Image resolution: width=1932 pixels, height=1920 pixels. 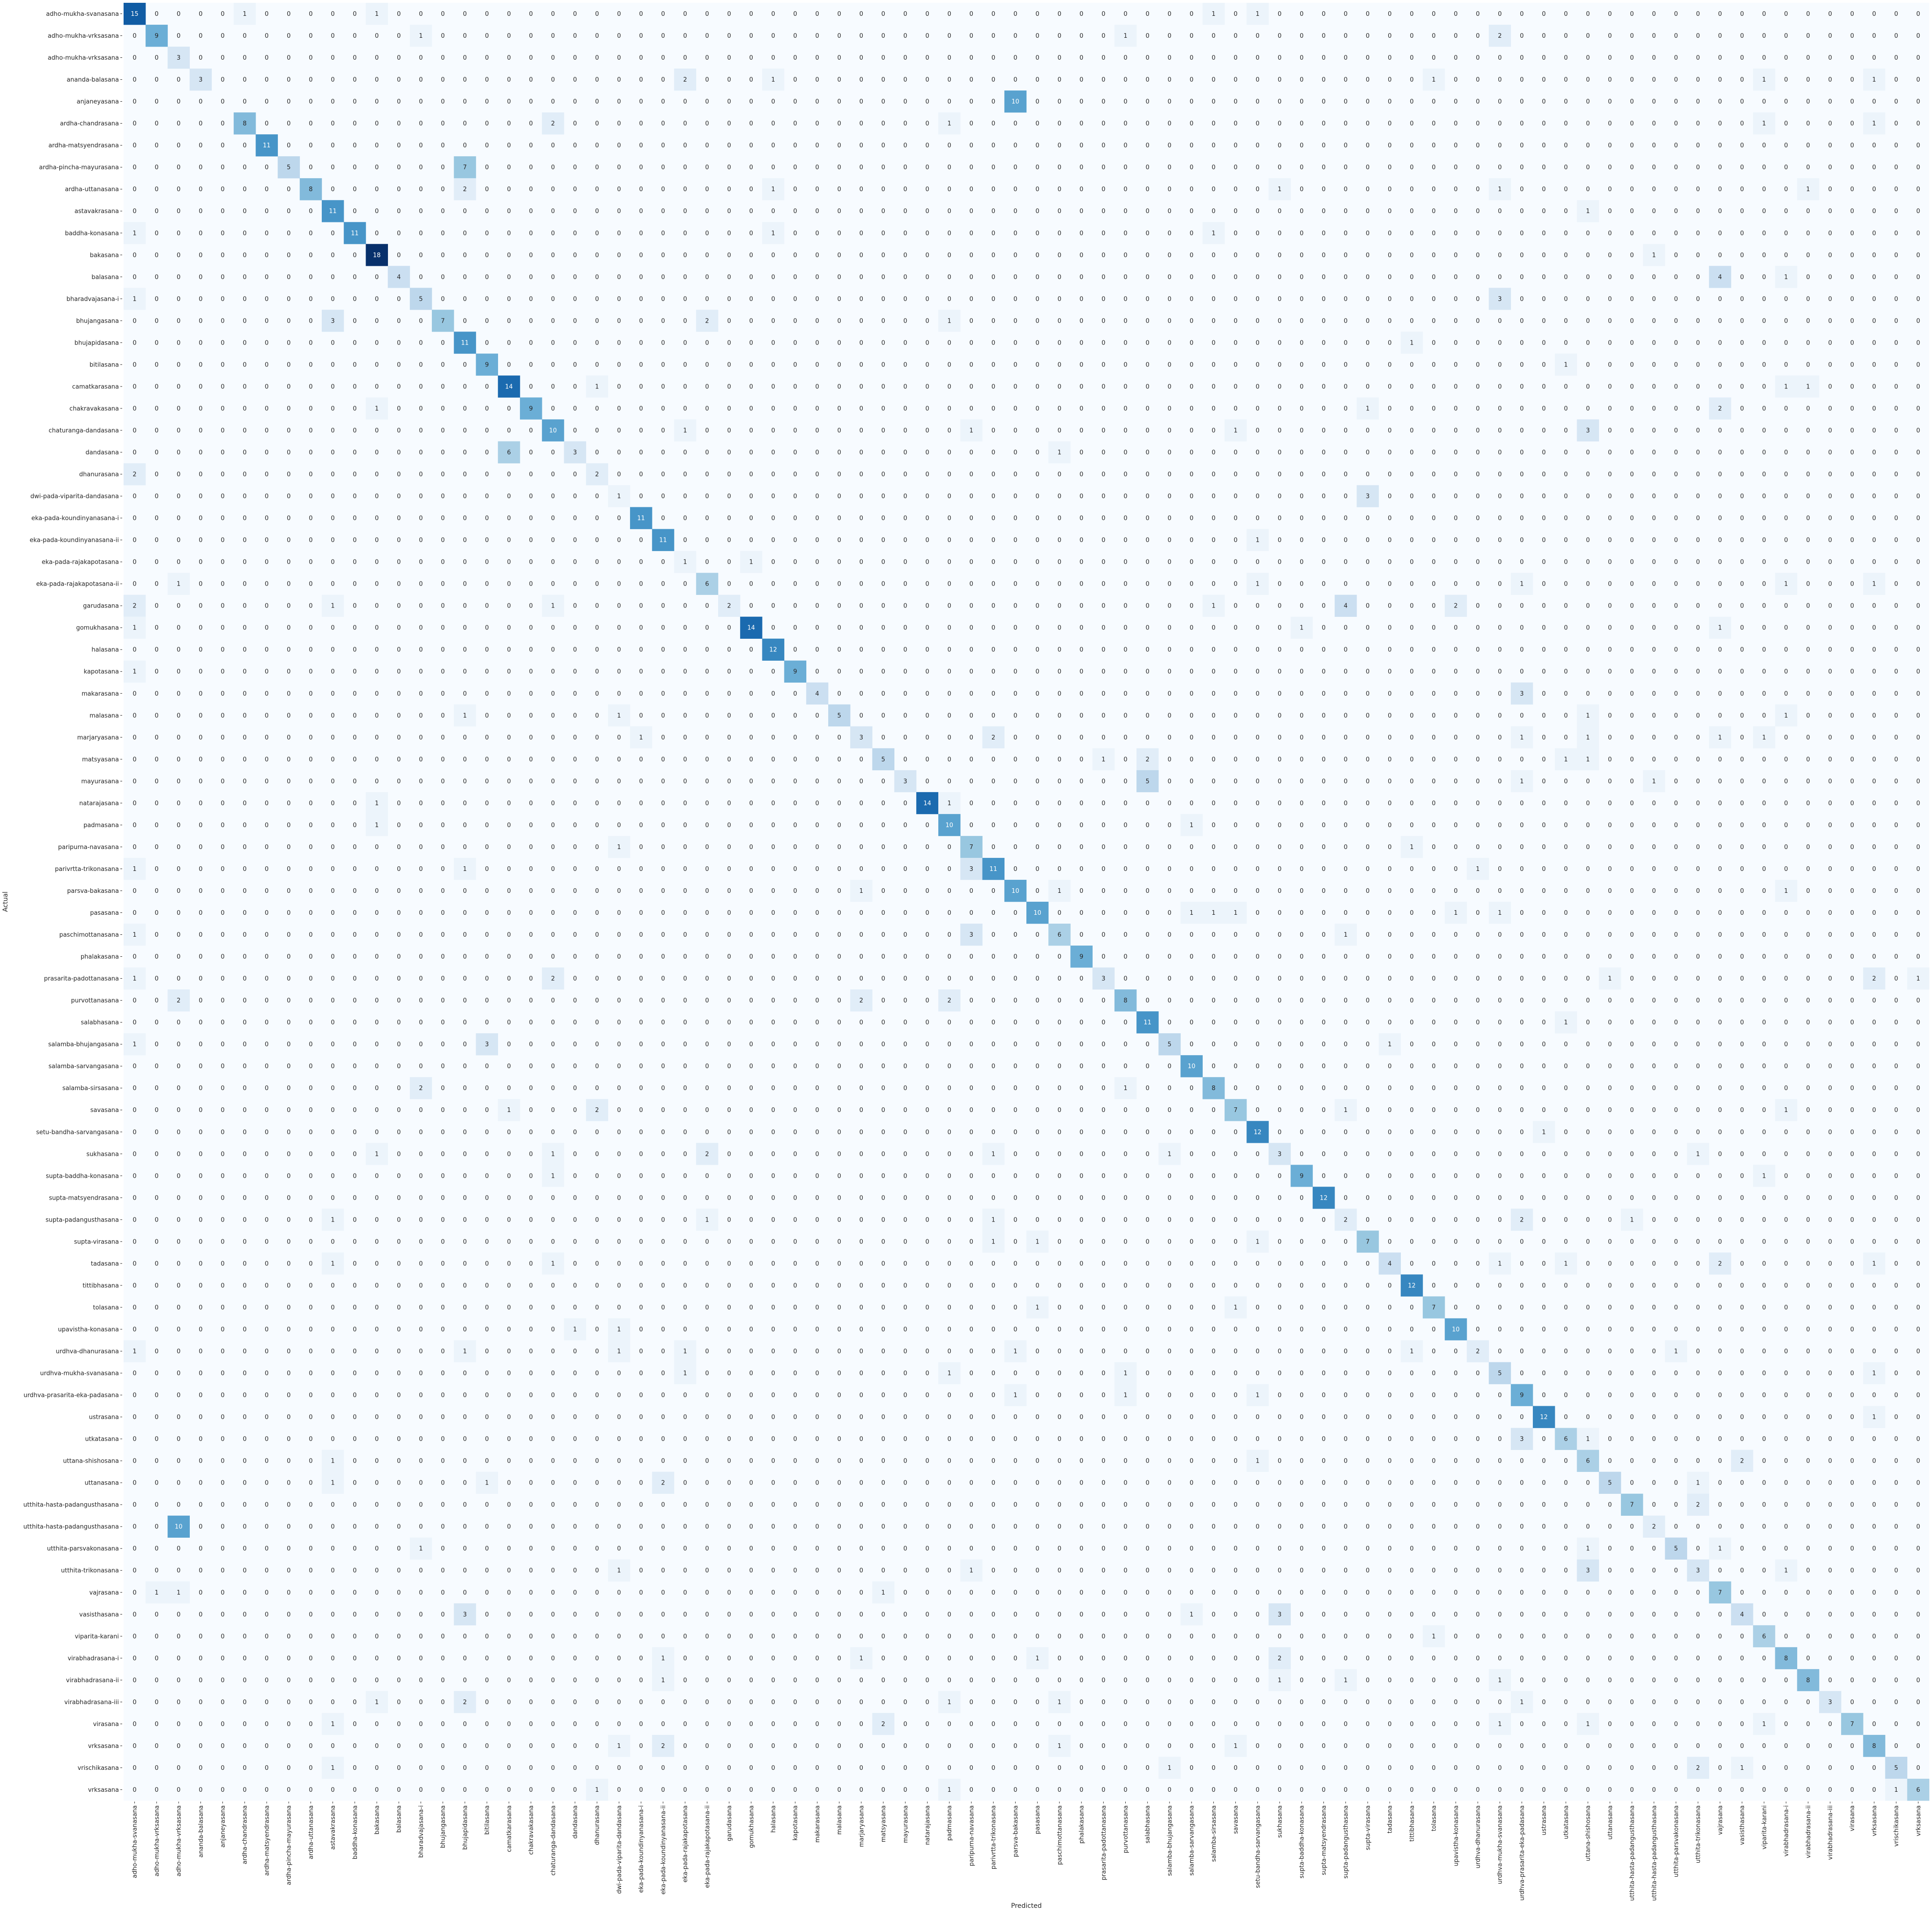 I want to click on cell-value: 2, so click(x=707, y=1154).